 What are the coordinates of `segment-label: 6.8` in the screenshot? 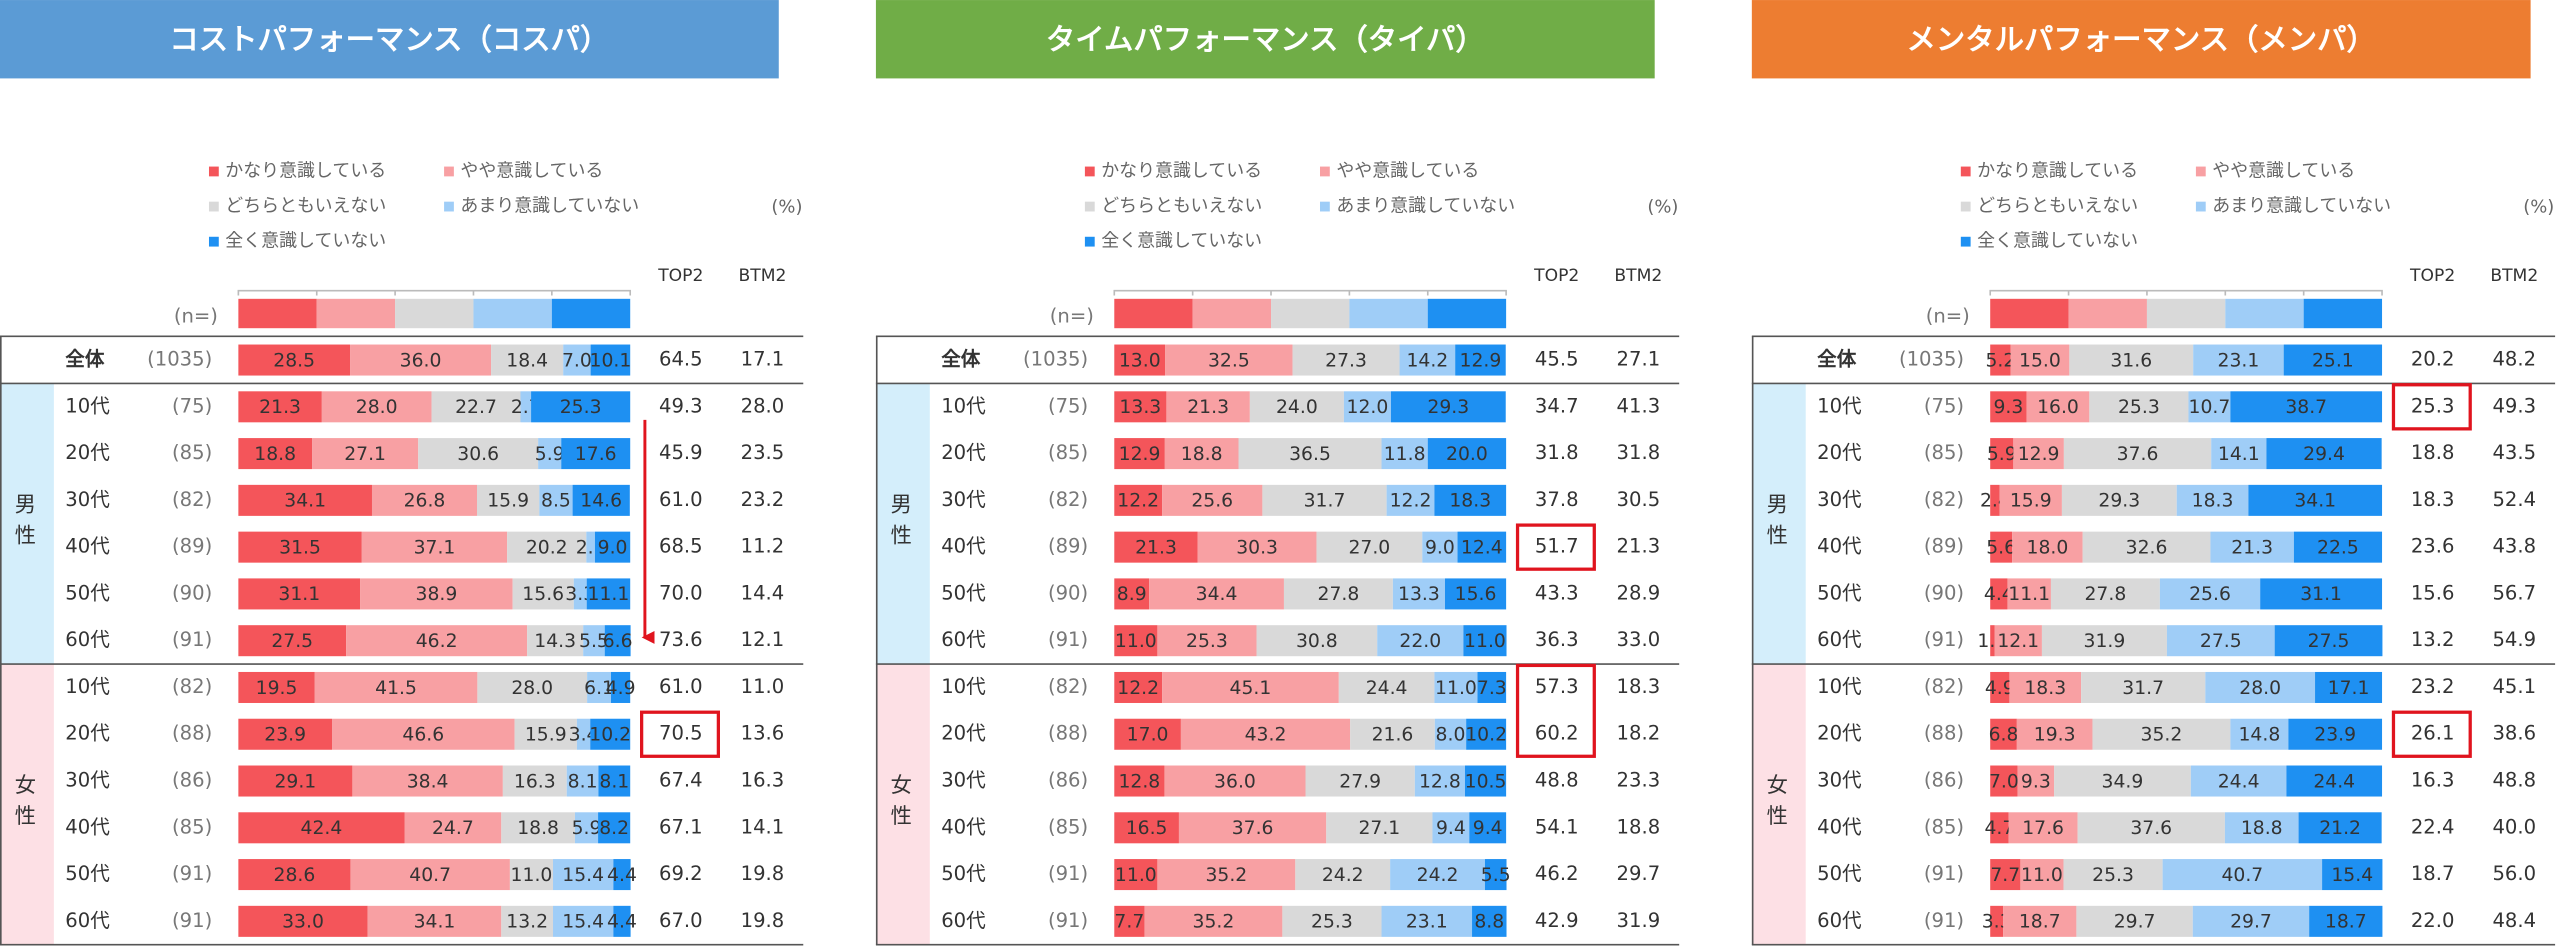 It's located at (2004, 735).